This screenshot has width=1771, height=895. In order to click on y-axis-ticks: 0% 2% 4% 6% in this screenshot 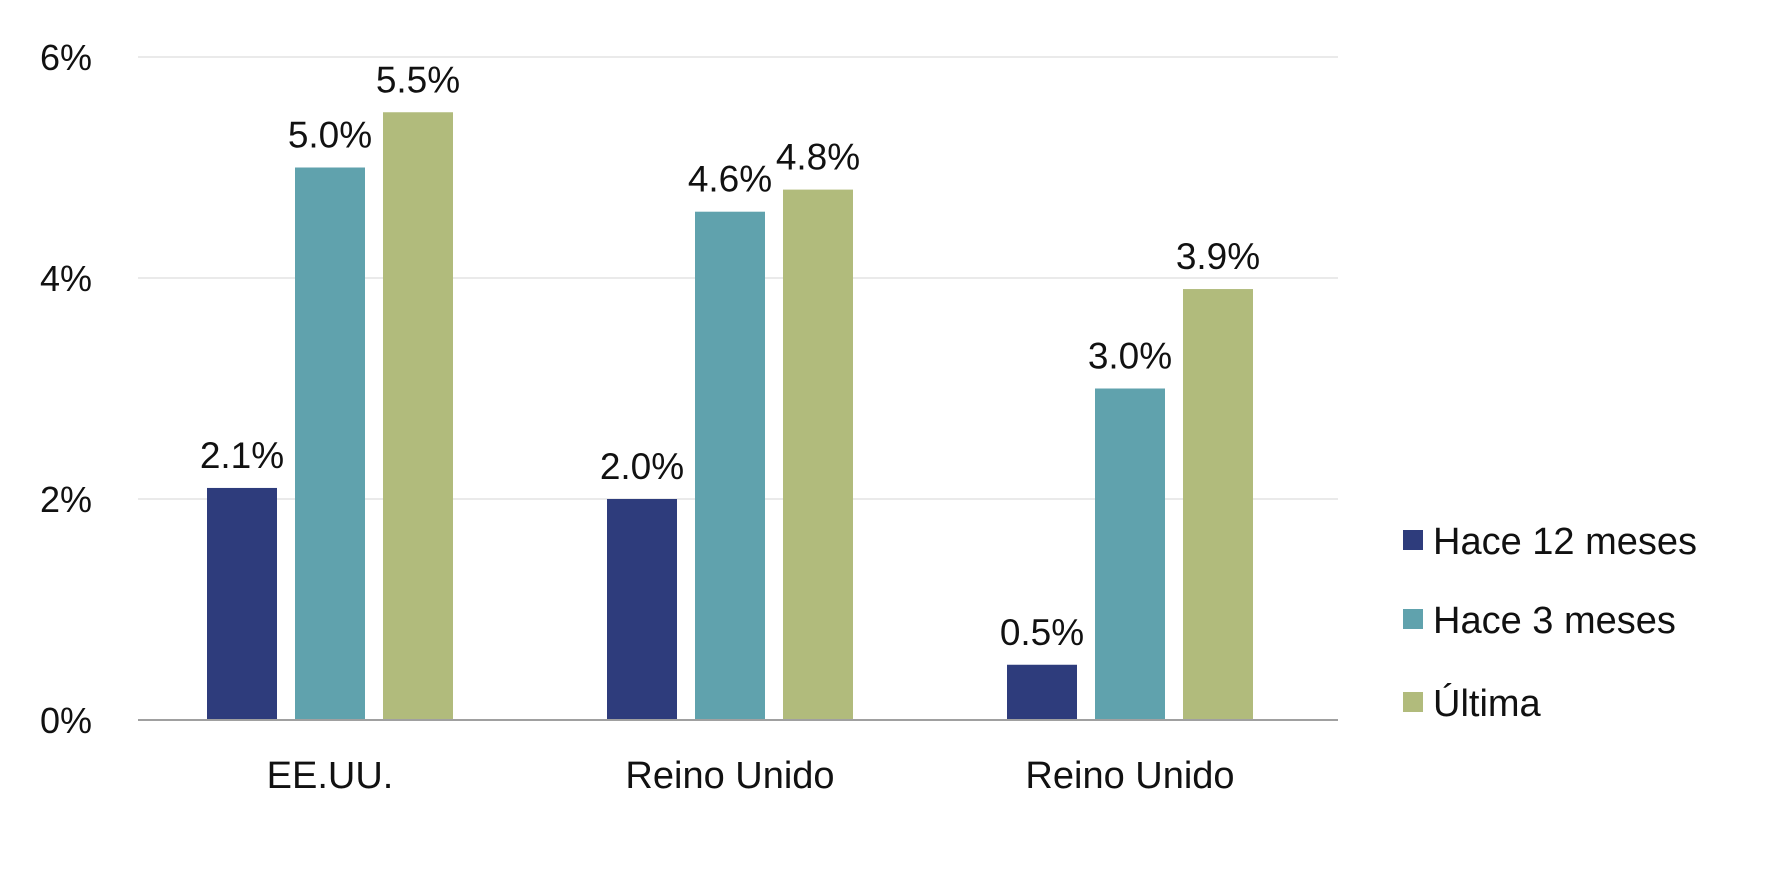, I will do `click(66, 389)`.